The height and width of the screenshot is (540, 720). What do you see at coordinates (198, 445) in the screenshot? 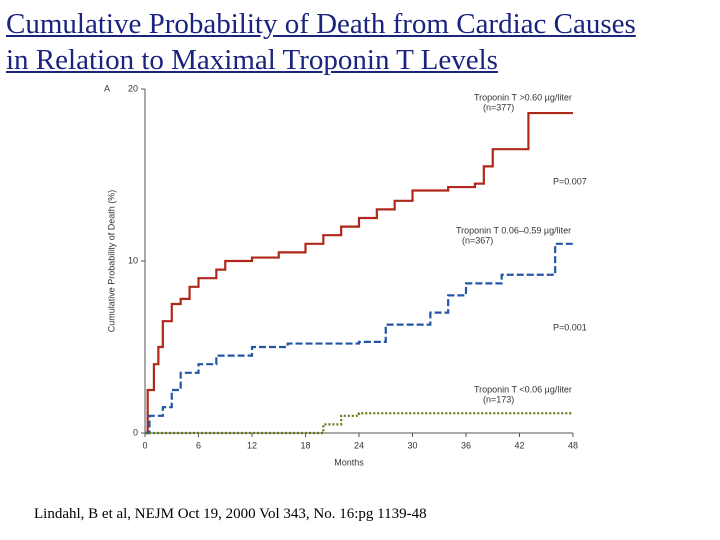
I see `x-tick-label: 6` at bounding box center [198, 445].